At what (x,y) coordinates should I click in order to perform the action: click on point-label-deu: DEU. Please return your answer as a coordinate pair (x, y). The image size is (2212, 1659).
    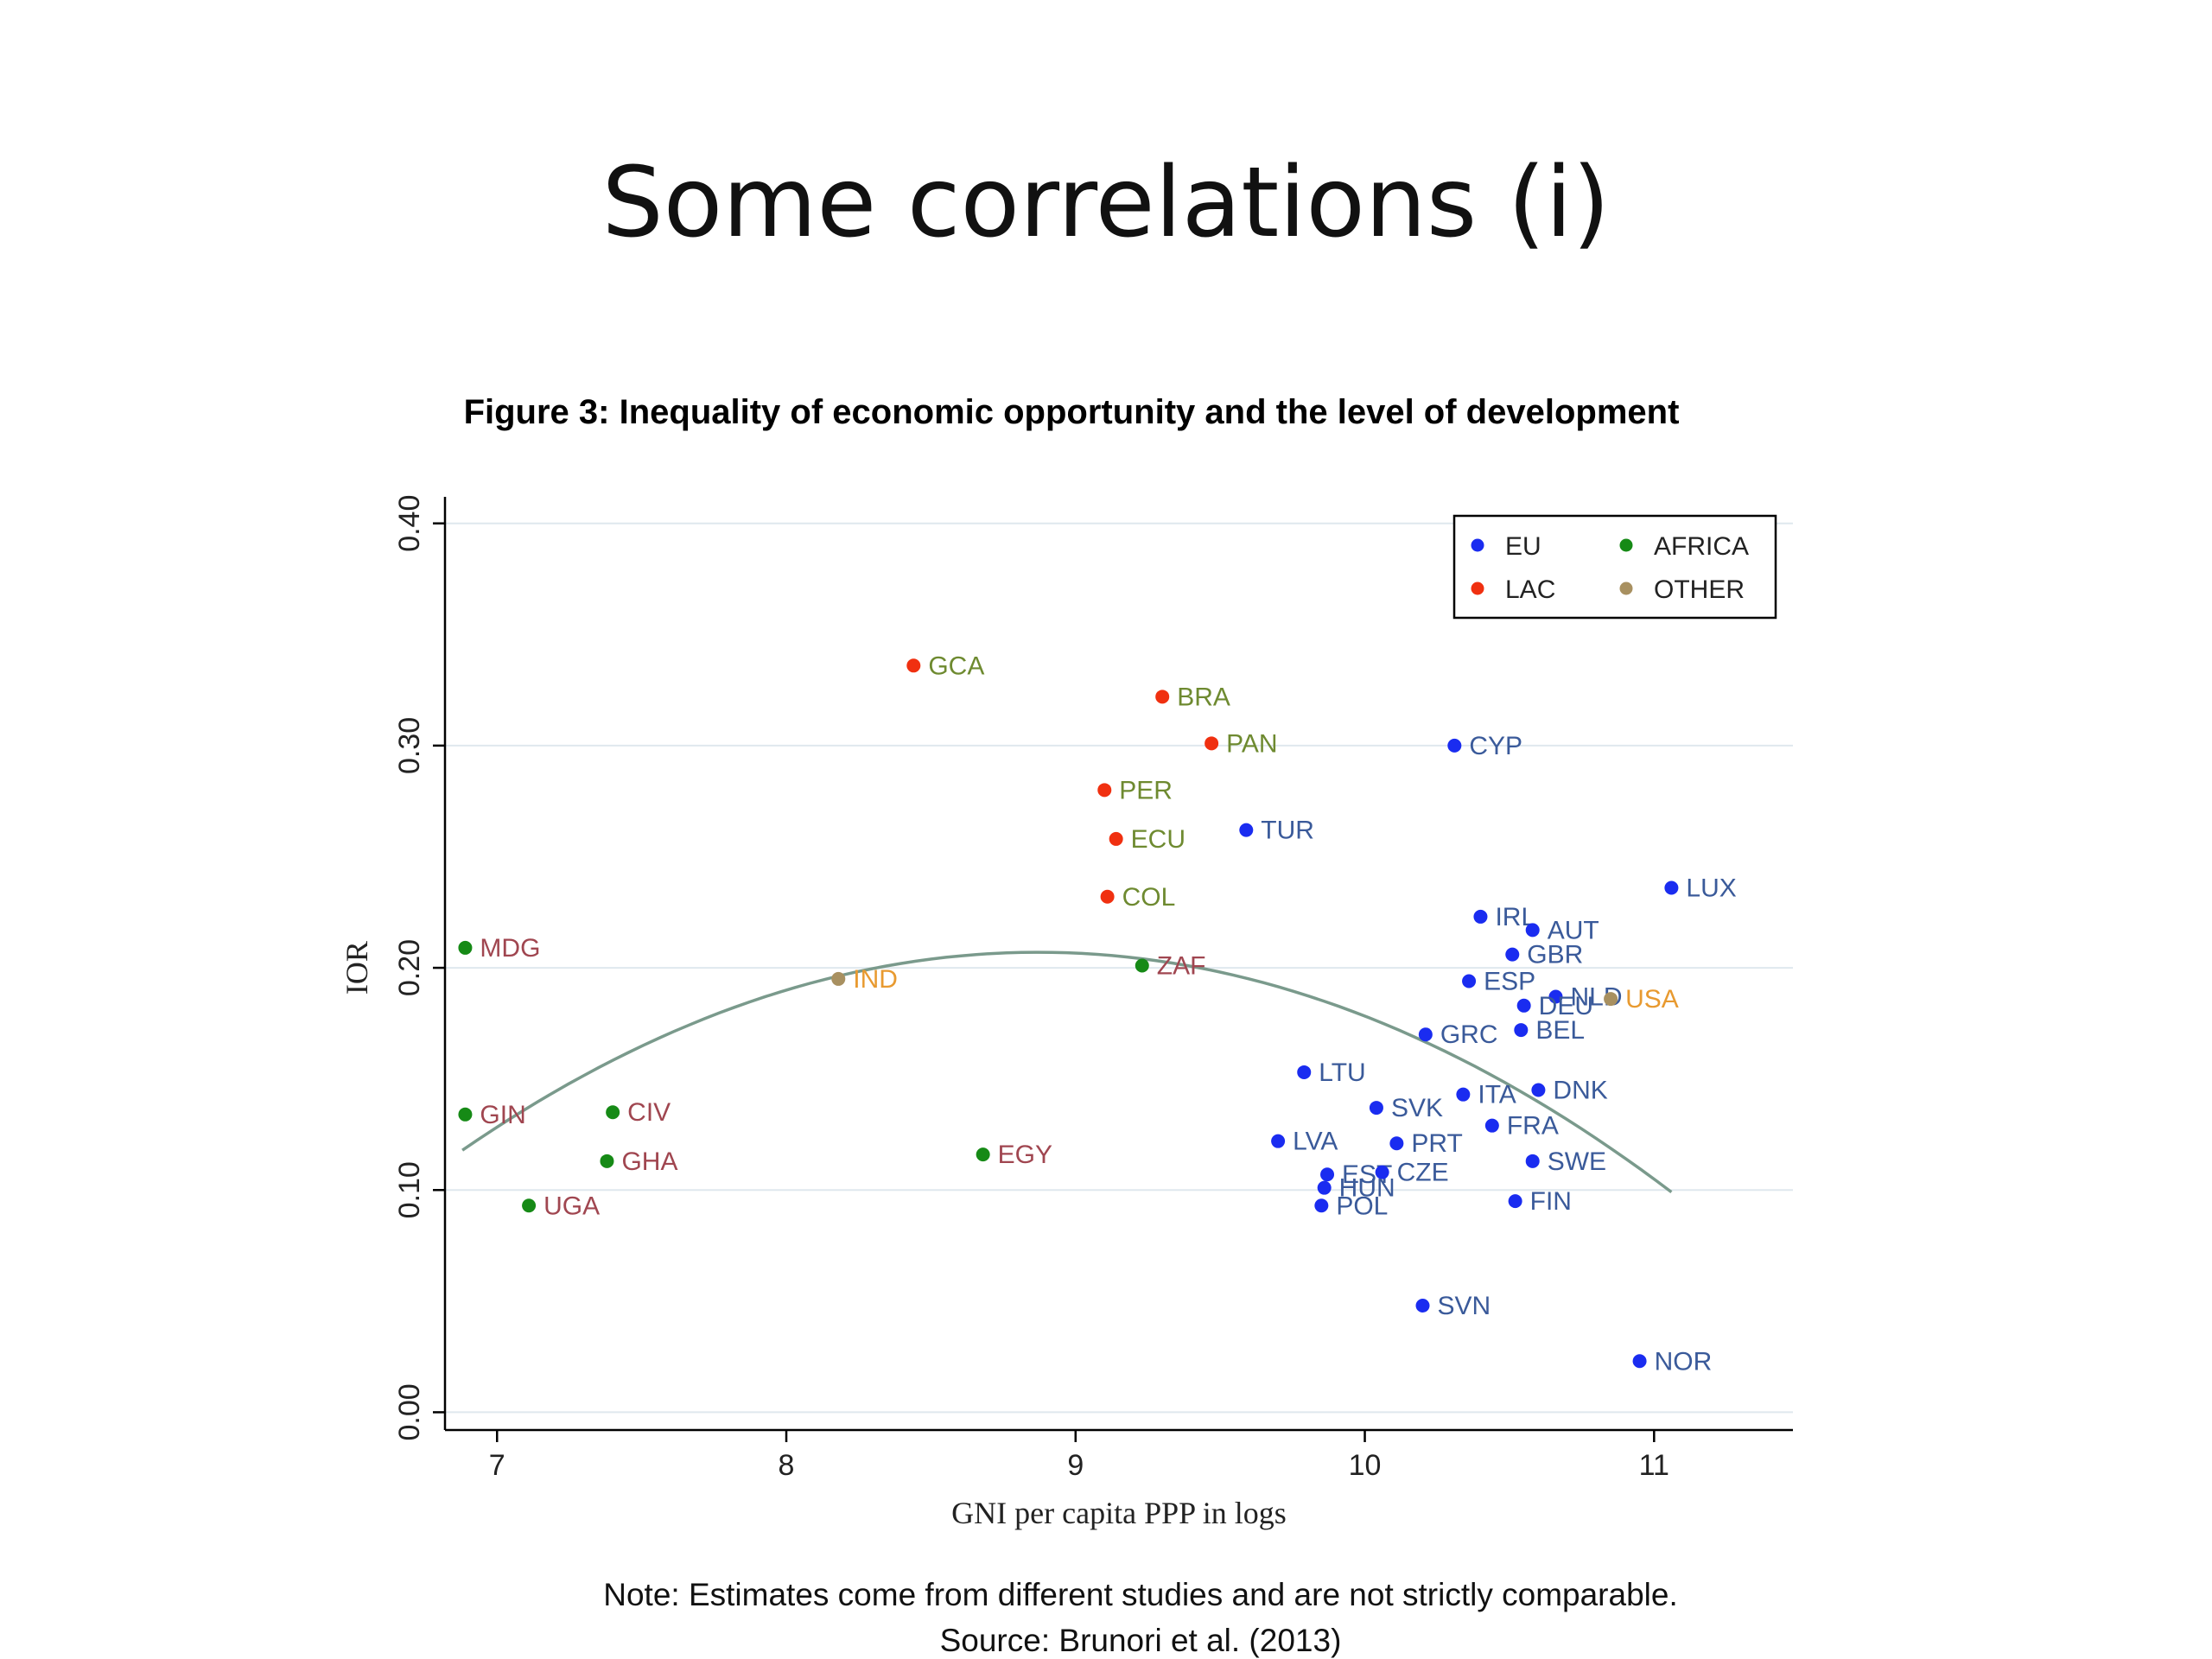
    Looking at the image, I should click on (1566, 1006).